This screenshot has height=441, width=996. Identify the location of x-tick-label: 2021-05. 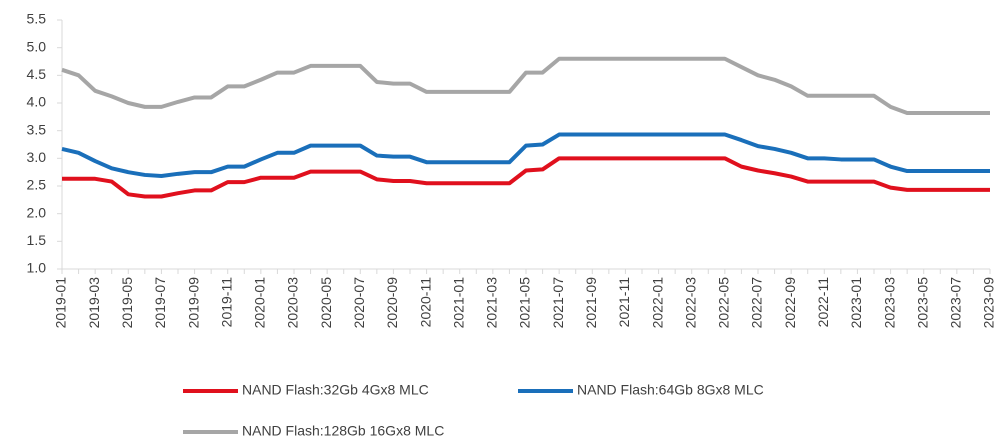
(525, 303).